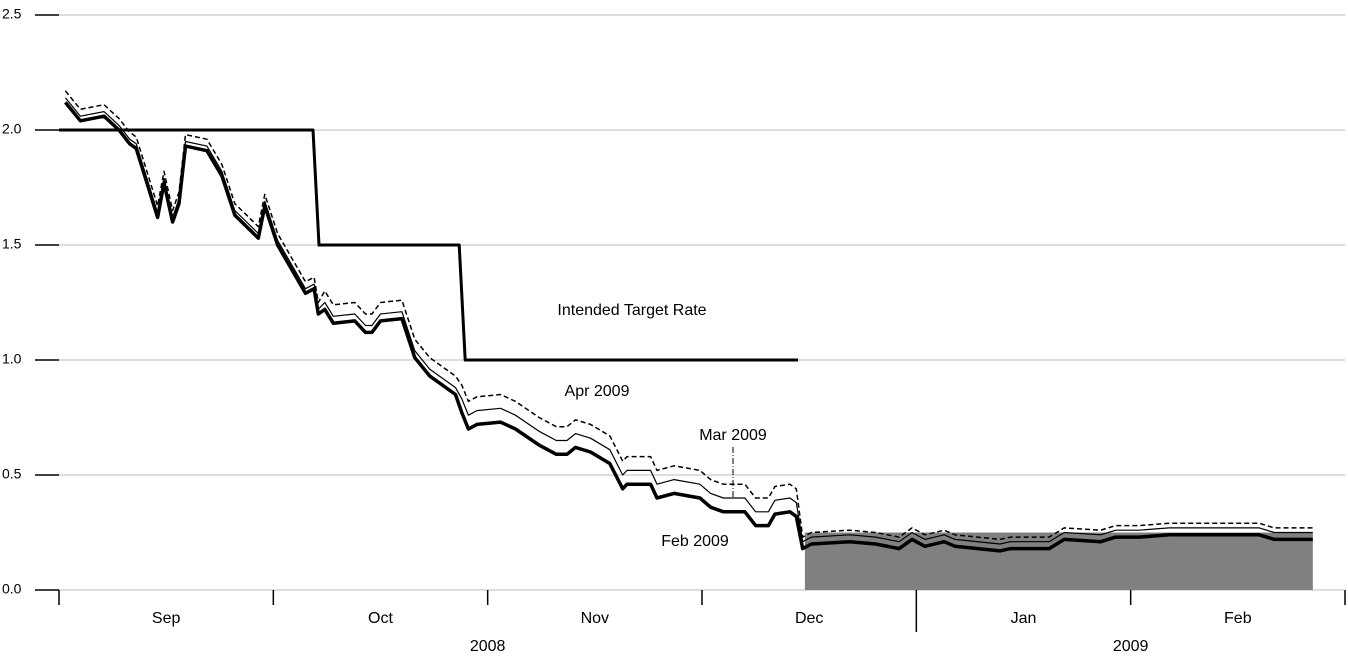 The width and height of the screenshot is (1348, 658). Describe the element at coordinates (595, 618) in the screenshot. I see `month-label: Nov` at that location.